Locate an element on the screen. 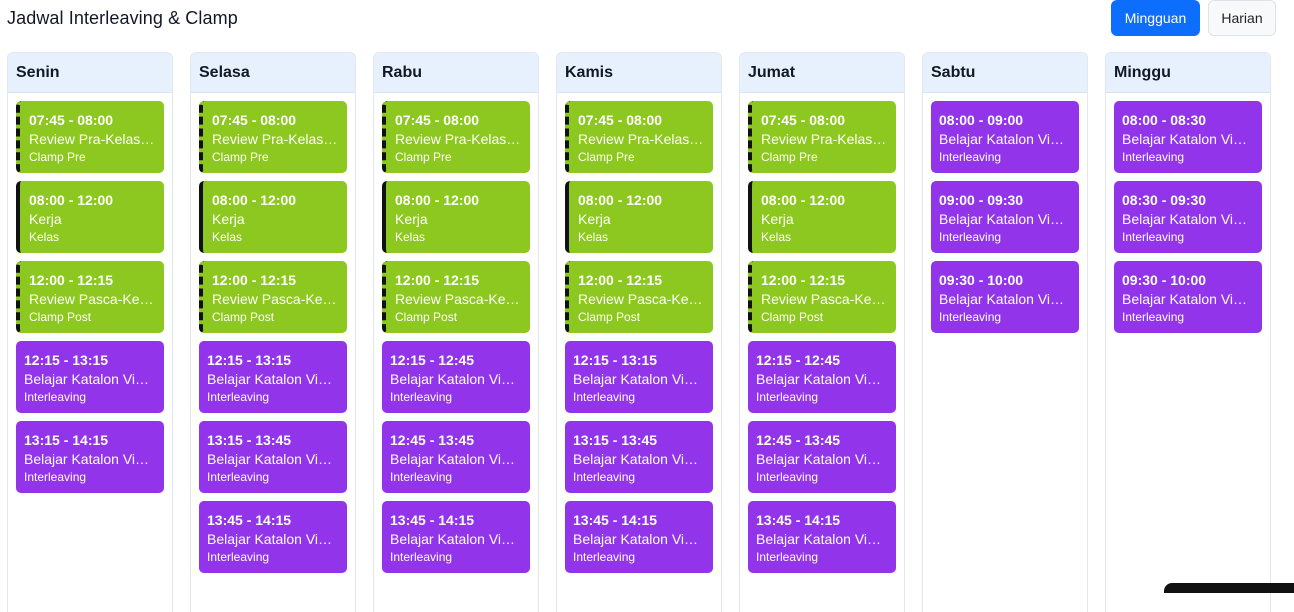  event-time: 09:30 - 10:00 is located at coordinates (1005, 280).